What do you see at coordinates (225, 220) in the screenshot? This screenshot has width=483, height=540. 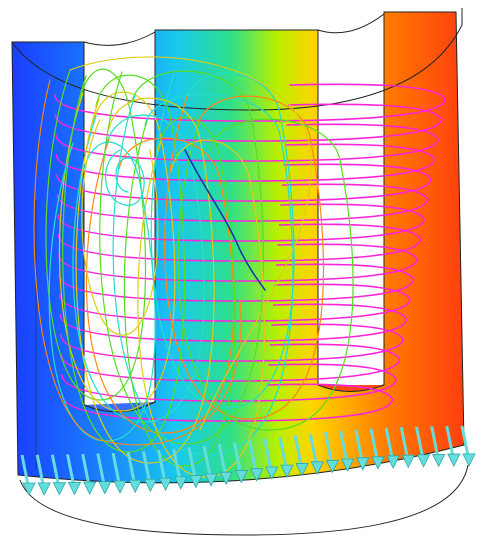 I see `diagonal-streamline` at bounding box center [225, 220].